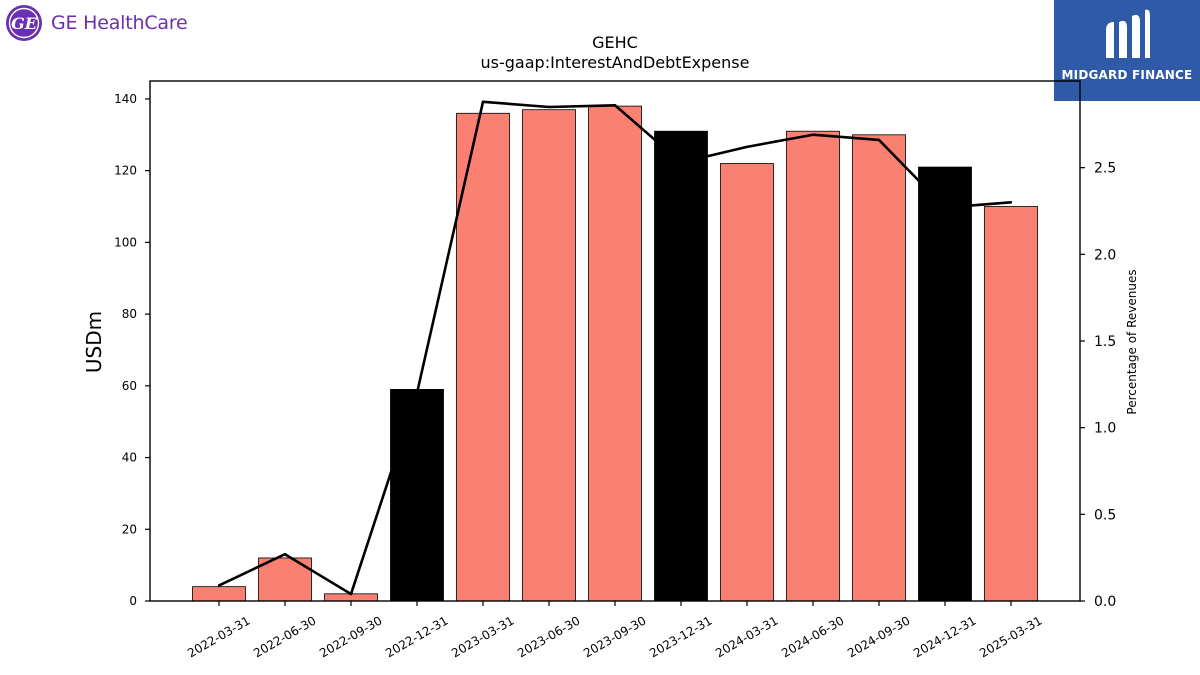 This screenshot has height=675, width=1200. I want to click on x-tick-label: 2022-12-31, so click(416, 636).